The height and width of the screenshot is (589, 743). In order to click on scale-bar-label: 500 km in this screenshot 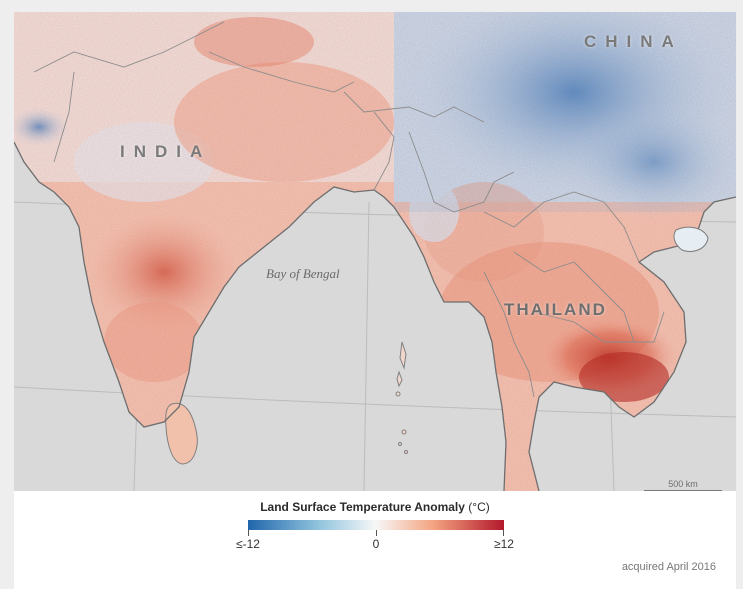, I will do `click(683, 484)`.